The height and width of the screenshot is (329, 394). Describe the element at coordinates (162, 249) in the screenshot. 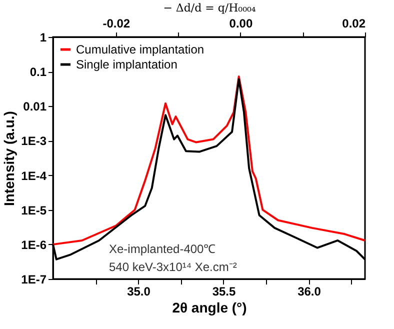

I see `annotation: Xe-implanted-400℃` at that location.